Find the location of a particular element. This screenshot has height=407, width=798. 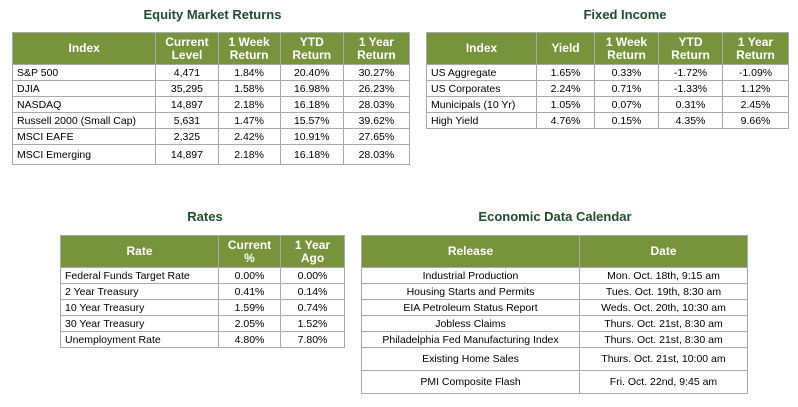

table-cell: Thurs. Oct. 21st, 10:00 am is located at coordinates (663, 359).